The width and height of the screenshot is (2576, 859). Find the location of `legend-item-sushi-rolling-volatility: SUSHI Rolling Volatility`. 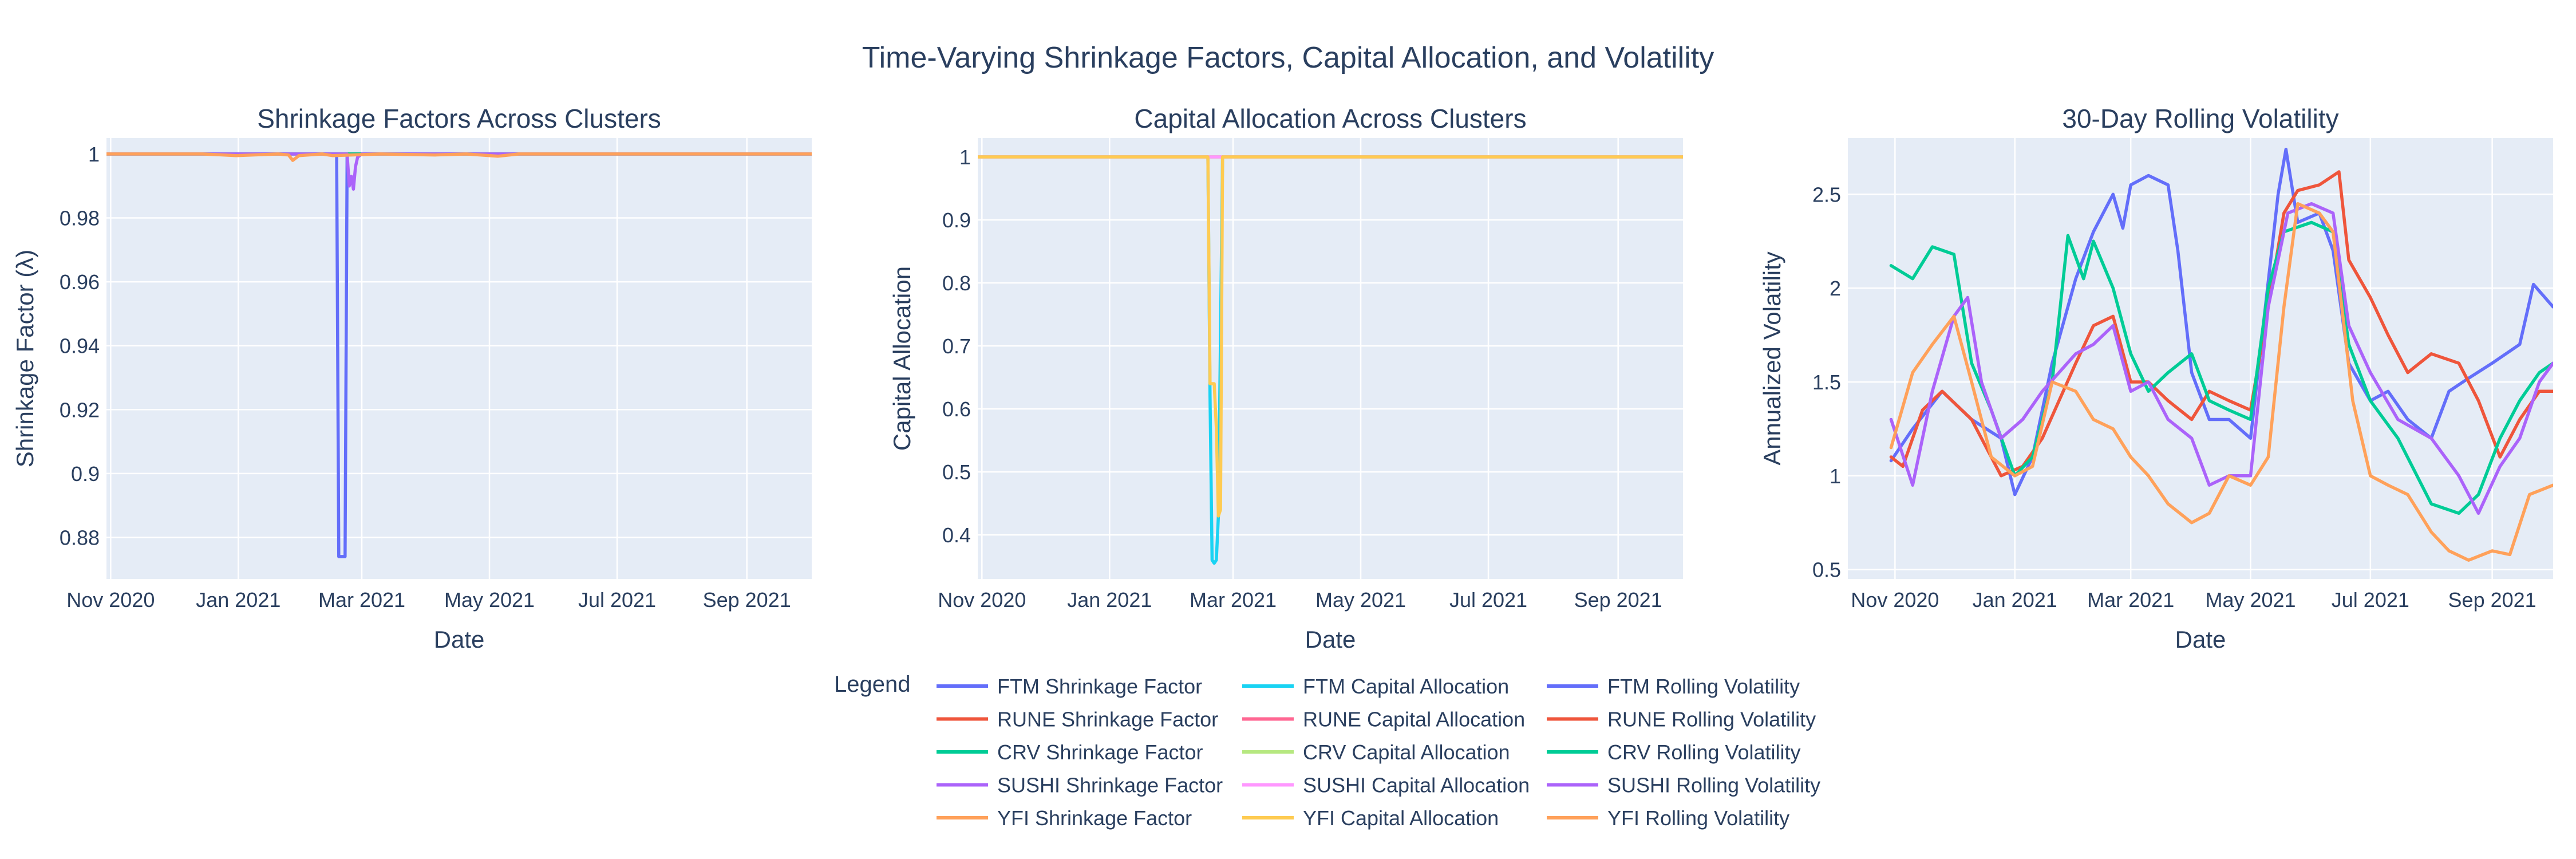

legend-item-sushi-rolling-volatility: SUSHI Rolling Volatility is located at coordinates (1683, 785).